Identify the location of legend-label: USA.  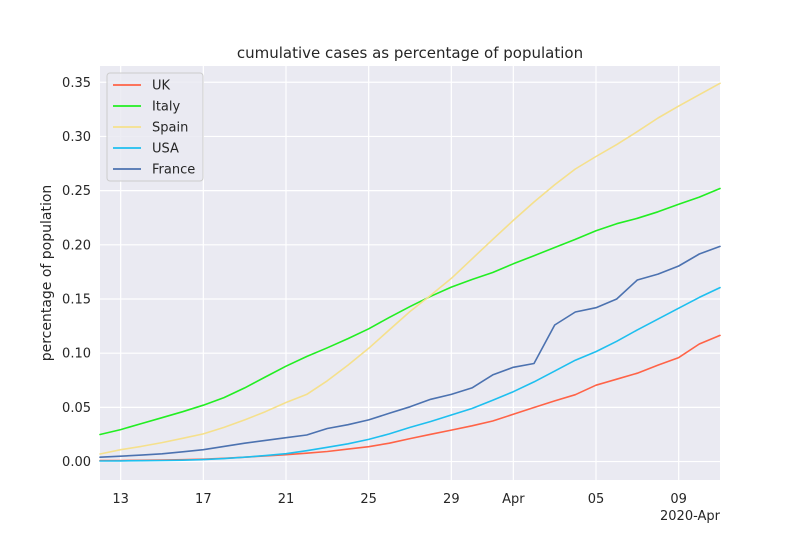
(165, 149).